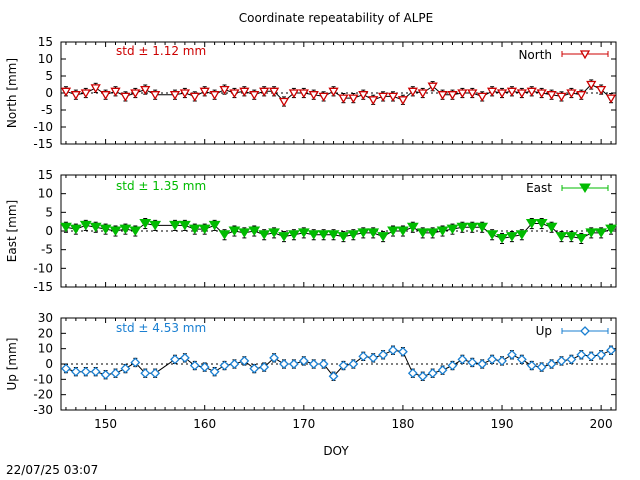  Describe the element at coordinates (47, 110) in the screenshot. I see `north-y-tick-label: -5` at that location.